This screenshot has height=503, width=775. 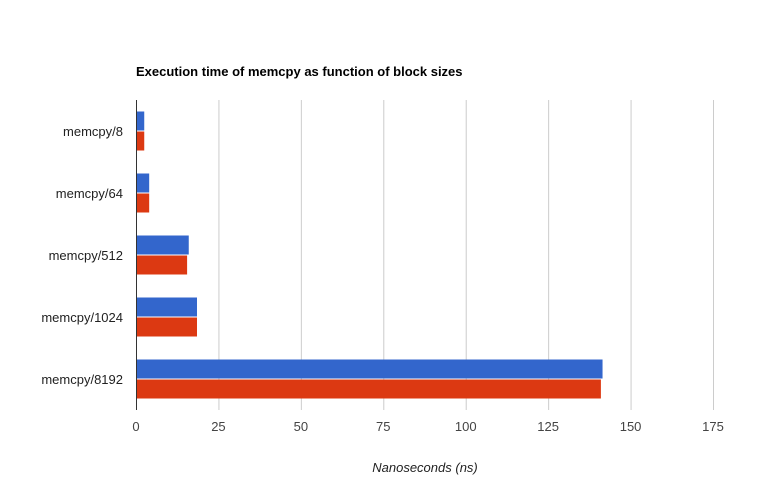 I want to click on x-tick-label: 0, so click(x=135, y=426).